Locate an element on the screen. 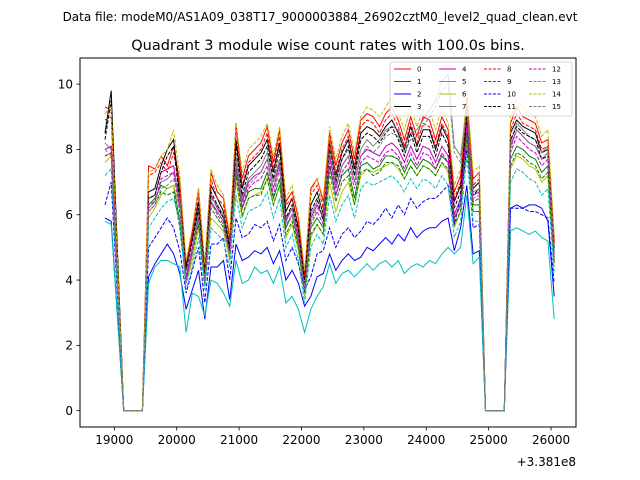 This screenshot has width=640, height=480. legend-label-6: 6 is located at coordinates (464, 95).